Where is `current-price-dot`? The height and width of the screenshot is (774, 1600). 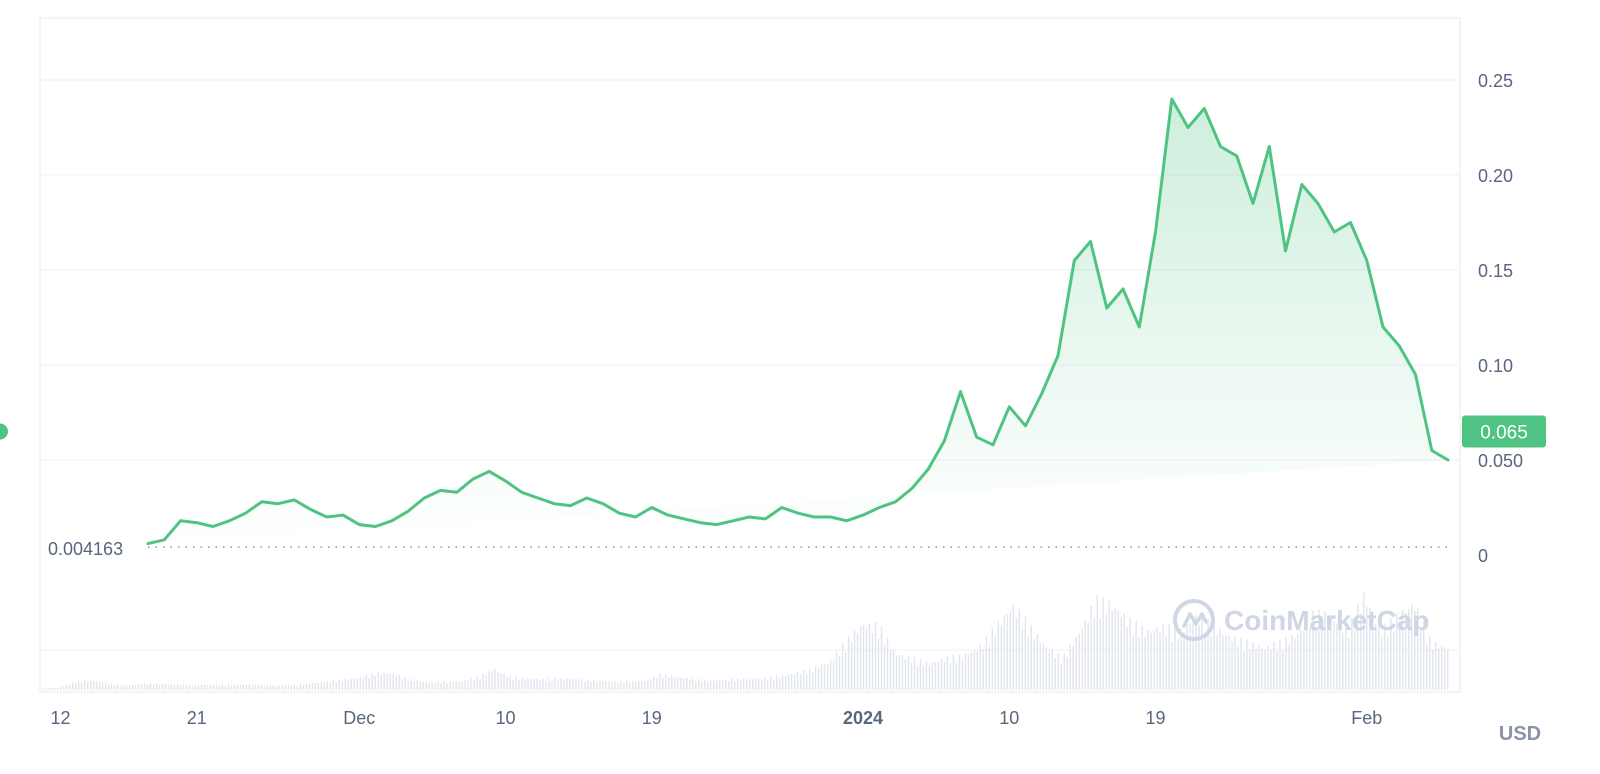 current-price-dot is located at coordinates (4, 431).